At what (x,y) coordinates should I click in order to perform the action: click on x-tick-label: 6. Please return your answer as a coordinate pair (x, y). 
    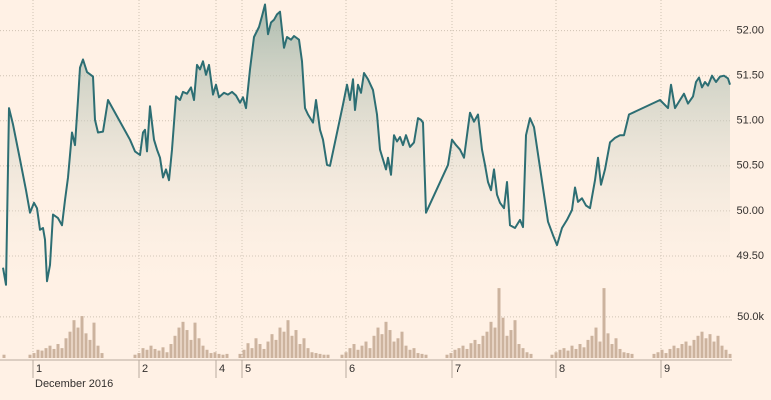
    Looking at the image, I should click on (352, 369).